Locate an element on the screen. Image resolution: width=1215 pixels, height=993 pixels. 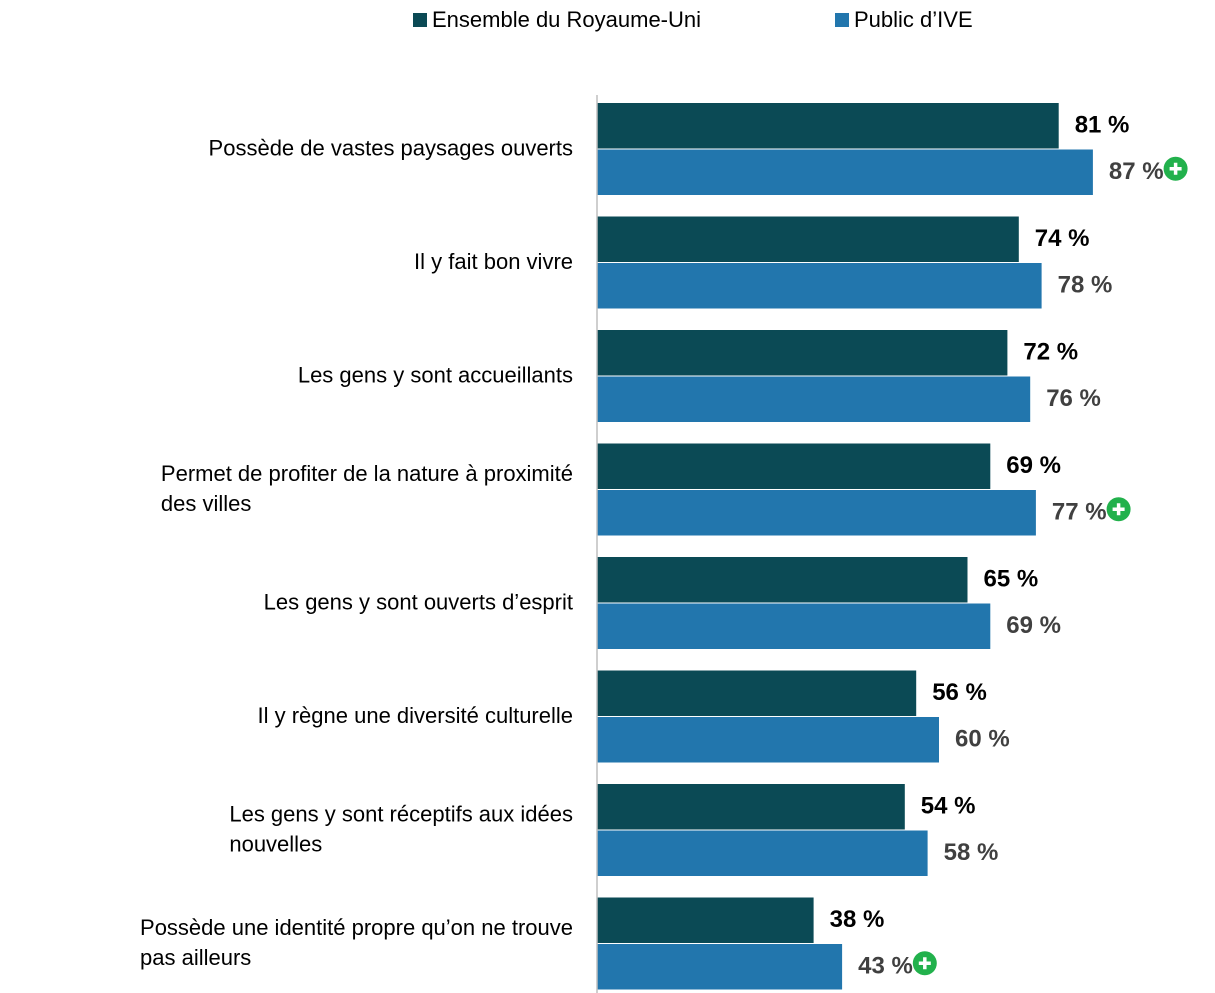
category-label: Les gens y sont accueillants is located at coordinates (435, 374).